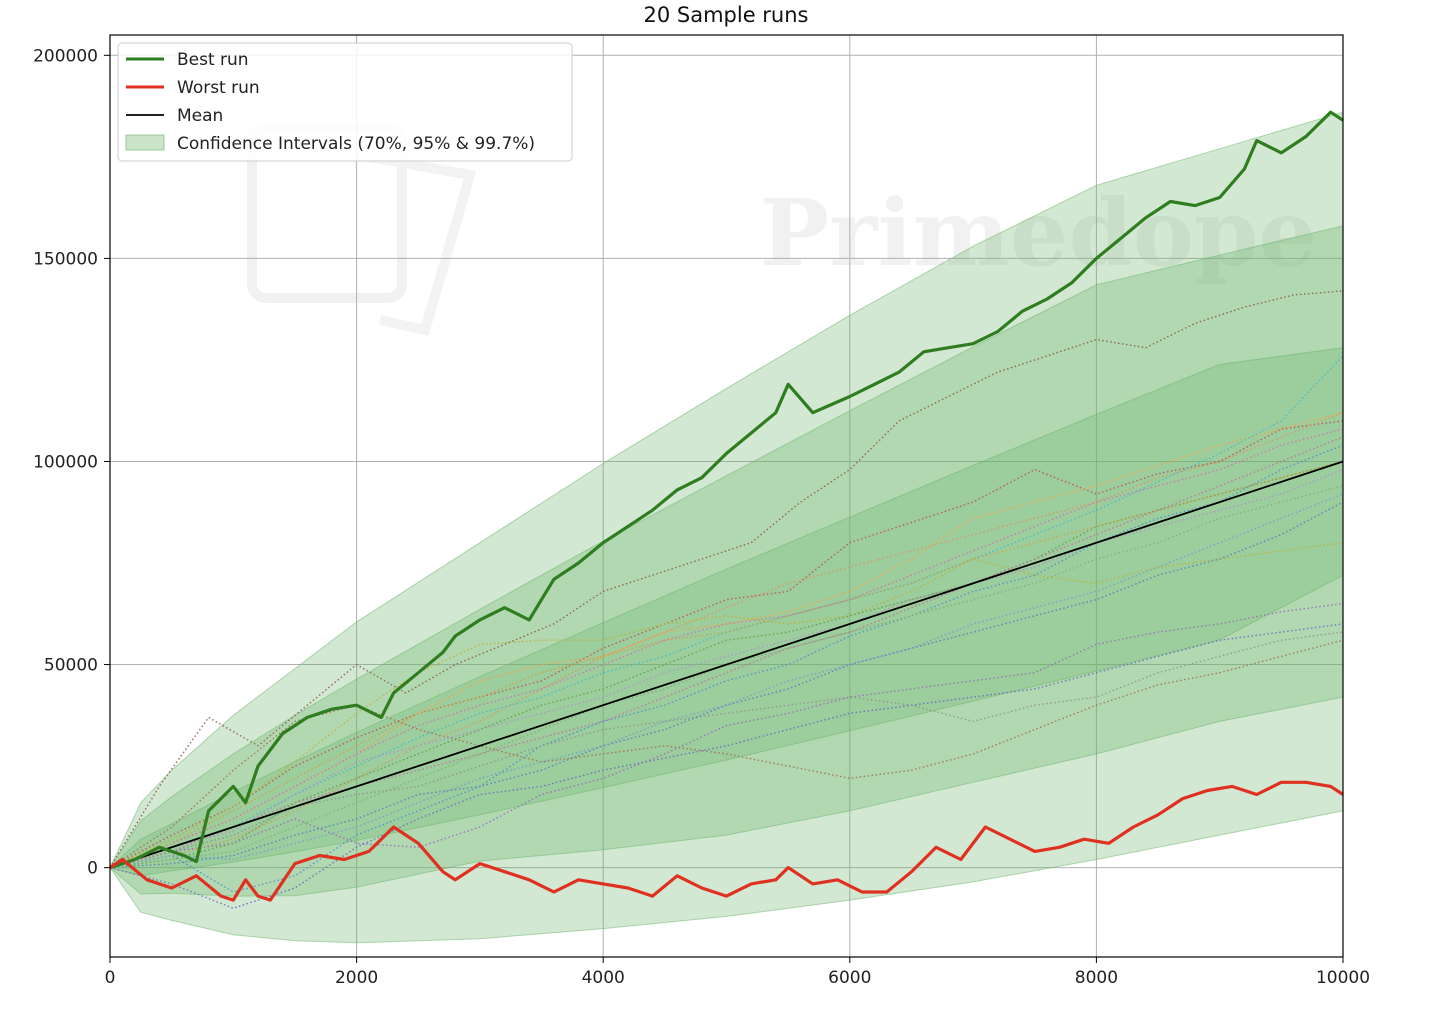 This screenshot has height=1018, width=1446. Describe the element at coordinates (1096, 978) in the screenshot. I see `x-tick-label: 8000` at that location.